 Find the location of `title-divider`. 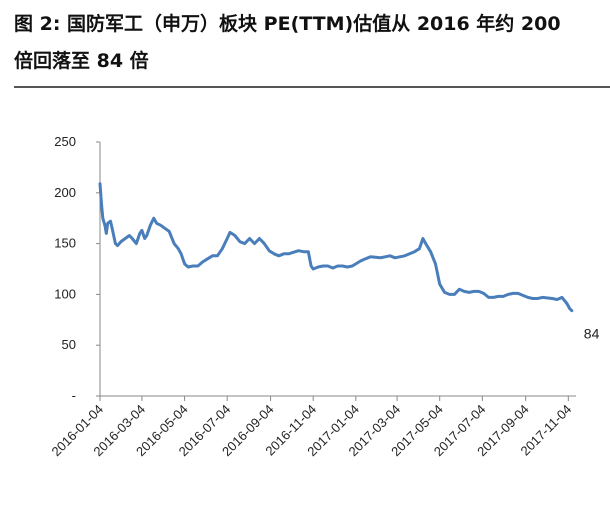

title-divider is located at coordinates (312, 87).